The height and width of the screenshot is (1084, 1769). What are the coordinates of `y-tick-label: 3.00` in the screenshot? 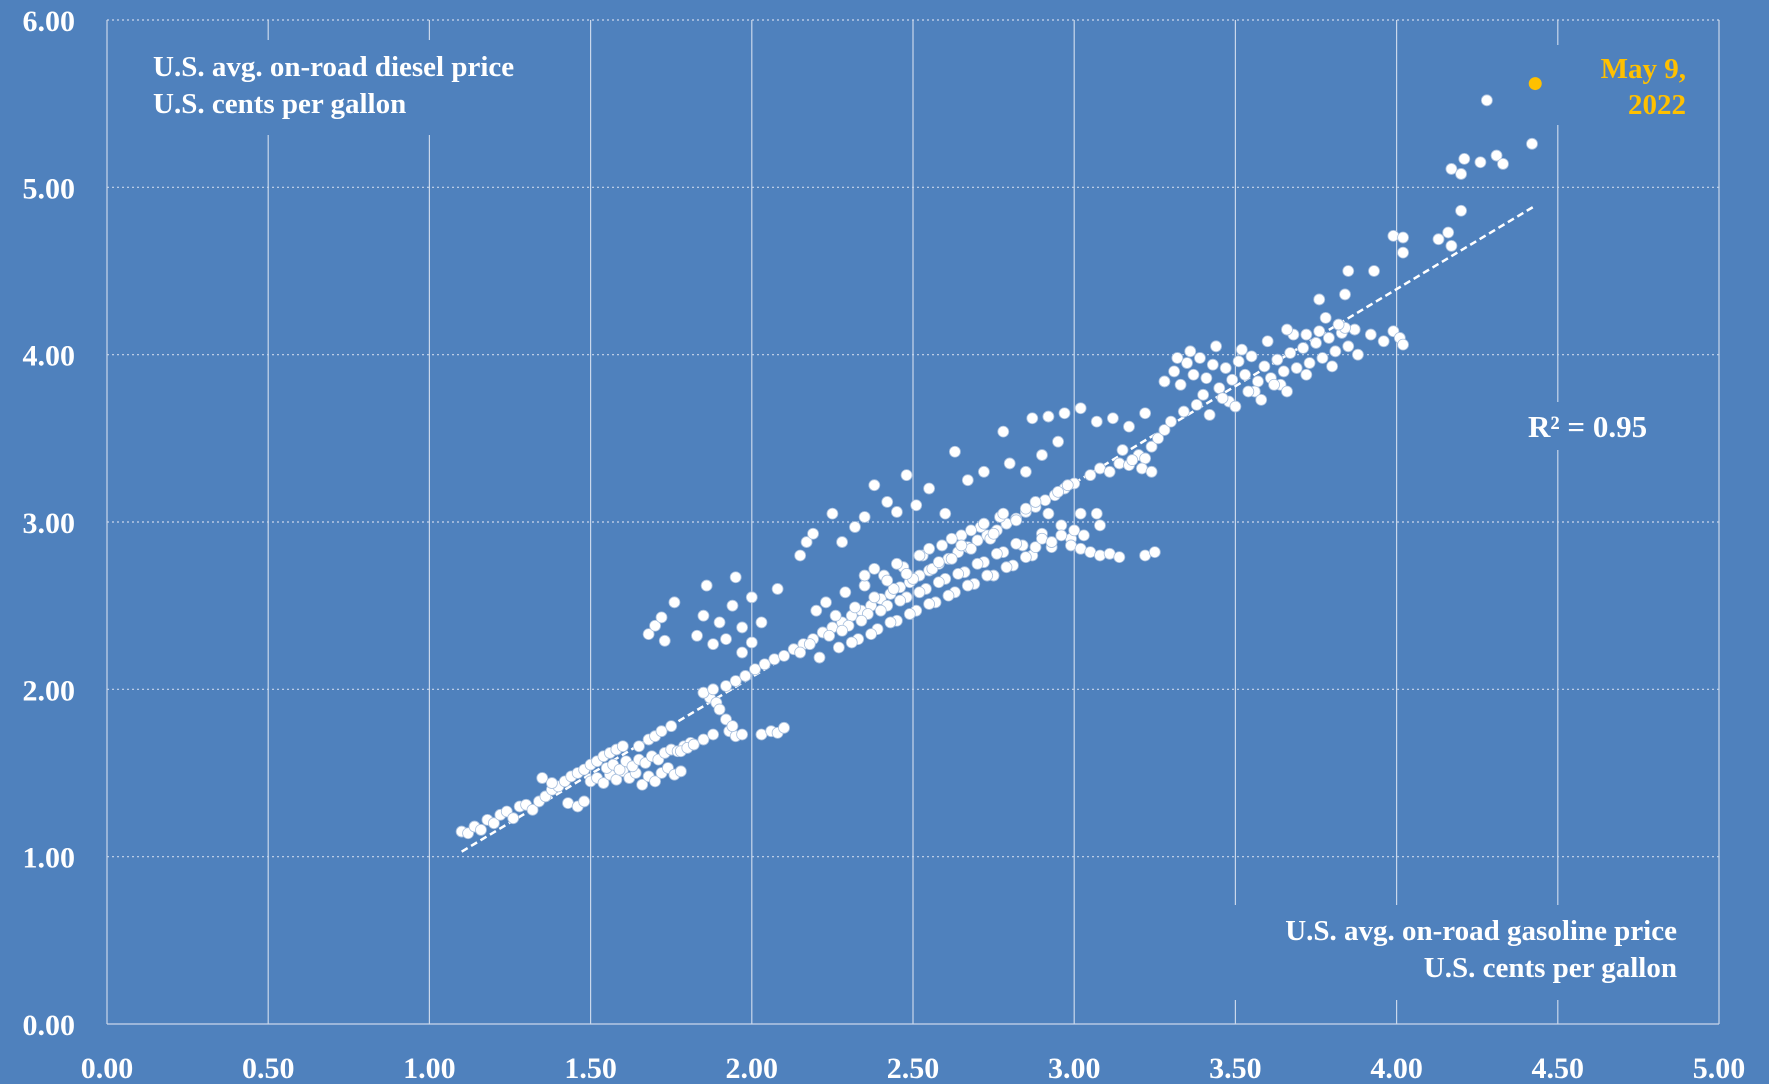 It's located at (49, 523).